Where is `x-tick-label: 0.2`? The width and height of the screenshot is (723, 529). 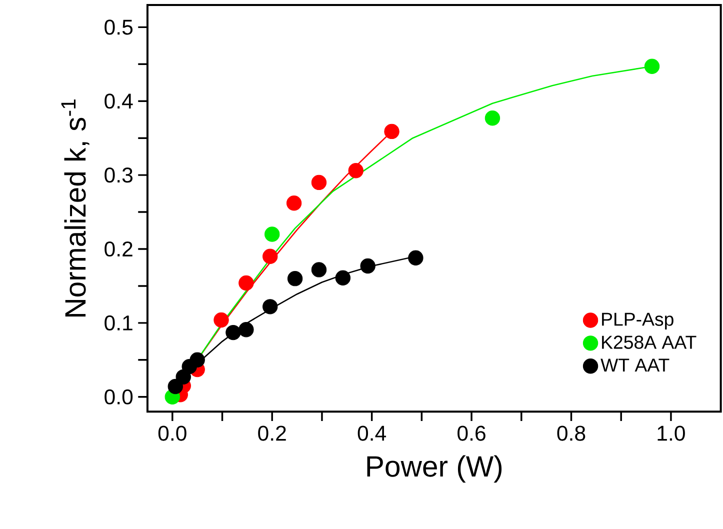 x-tick-label: 0.2 is located at coordinates (272, 433).